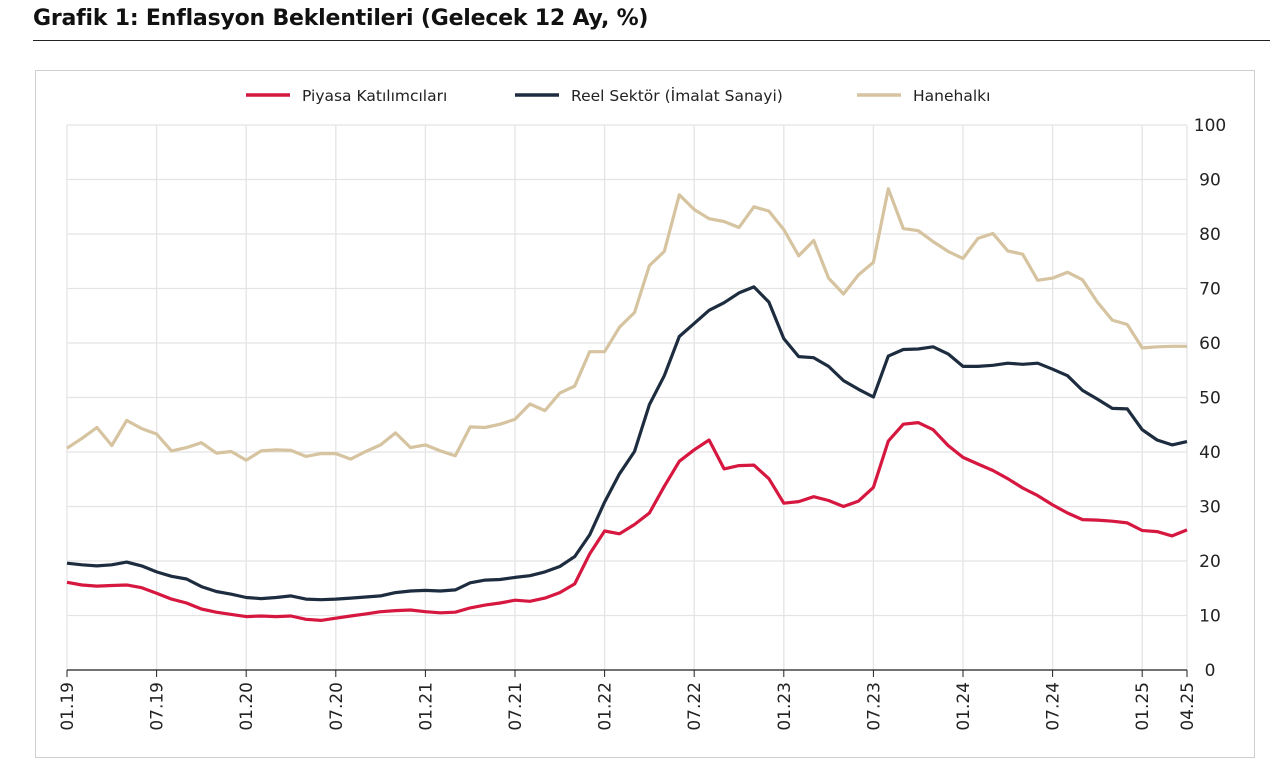 This screenshot has height=777, width=1280. What do you see at coordinates (1210, 508) in the screenshot?
I see `y-tick-label: 30` at bounding box center [1210, 508].